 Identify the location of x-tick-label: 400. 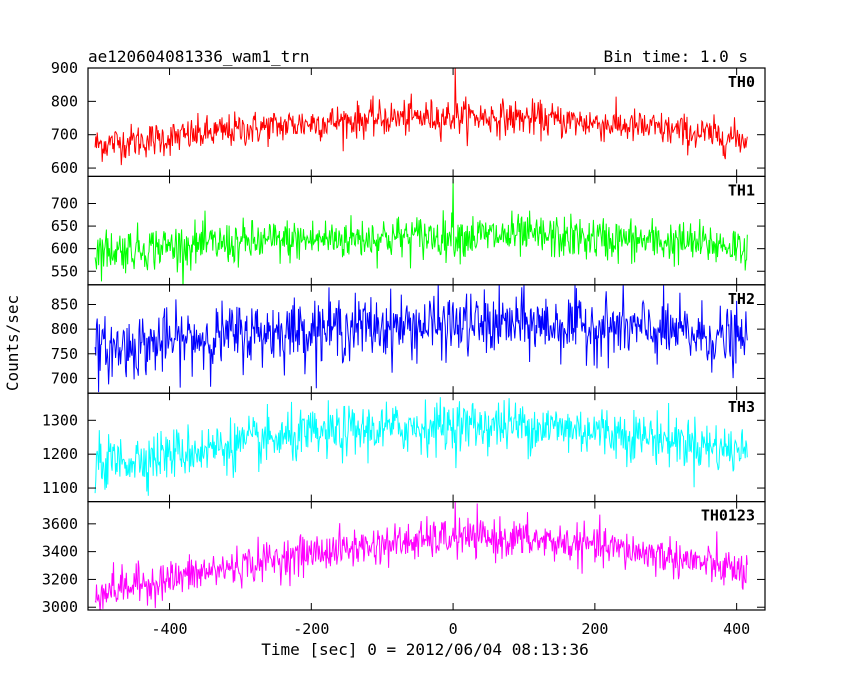
(736, 629).